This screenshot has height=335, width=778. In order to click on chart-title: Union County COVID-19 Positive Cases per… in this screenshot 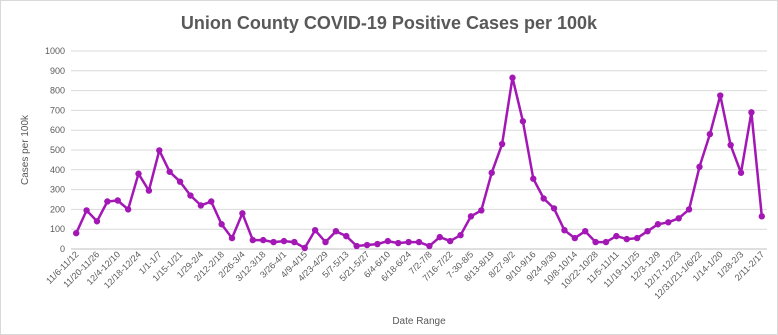, I will do `click(389, 23)`.